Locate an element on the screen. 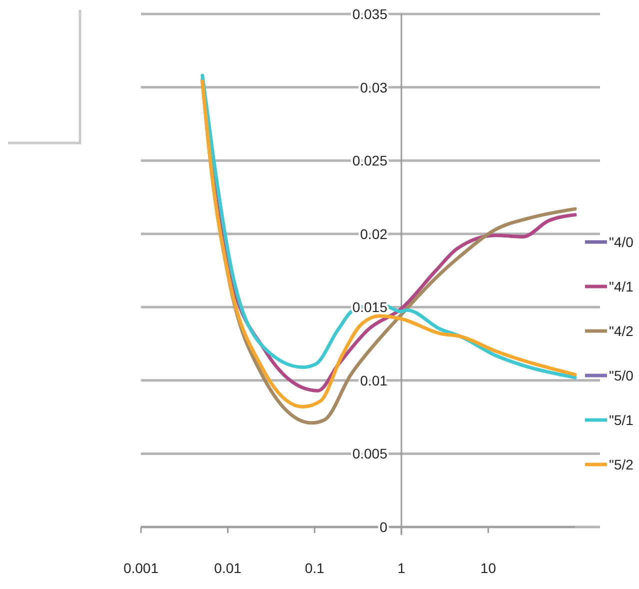 Image resolution: width=639 pixels, height=589 pixels. x-tick-label: 1 is located at coordinates (402, 568).